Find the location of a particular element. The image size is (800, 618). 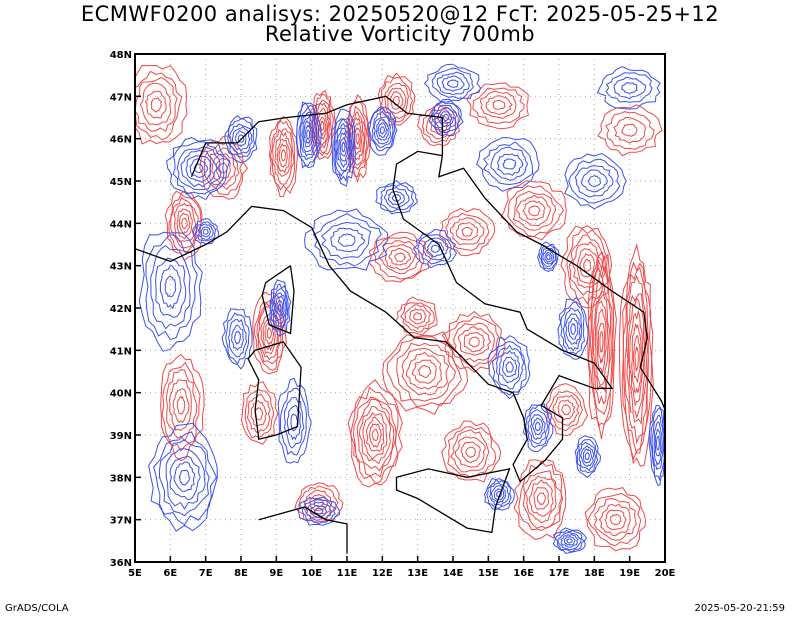

lon-tick-label: 17E is located at coordinates (559, 573).